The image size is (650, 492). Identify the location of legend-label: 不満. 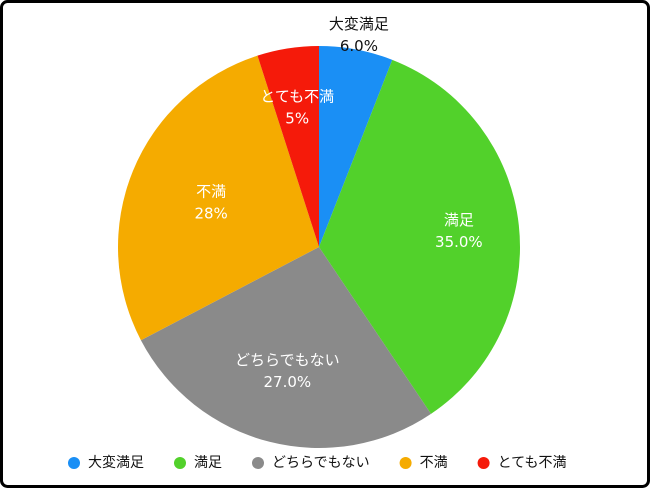
(434, 463).